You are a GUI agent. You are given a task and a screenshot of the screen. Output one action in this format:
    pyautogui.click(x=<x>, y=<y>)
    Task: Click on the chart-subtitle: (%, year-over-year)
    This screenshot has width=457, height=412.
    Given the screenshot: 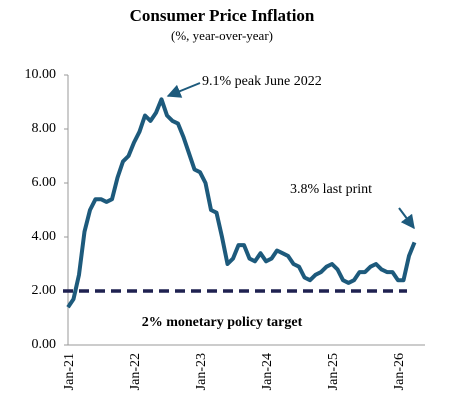 What is the action you would take?
    pyautogui.click(x=222, y=35)
    